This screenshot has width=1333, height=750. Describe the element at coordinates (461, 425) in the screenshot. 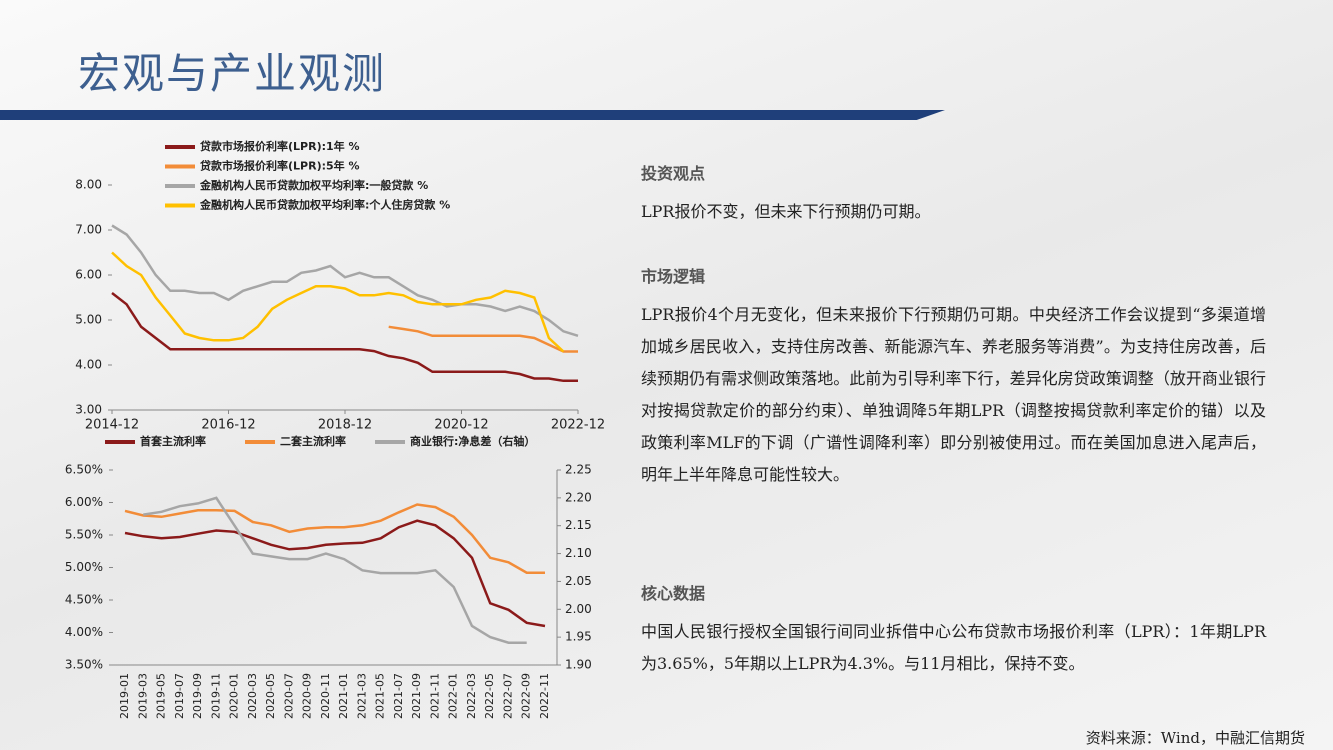

I see `x-tick-label: 2020-12` at that location.